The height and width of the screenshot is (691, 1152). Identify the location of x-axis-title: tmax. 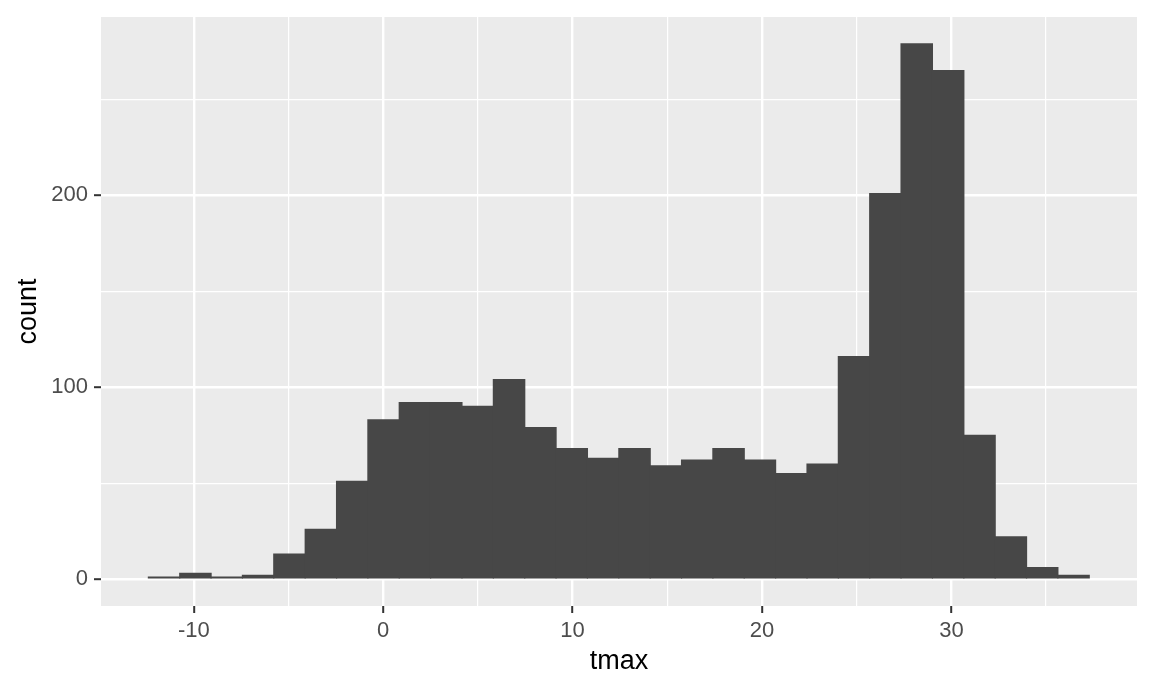
(619, 660).